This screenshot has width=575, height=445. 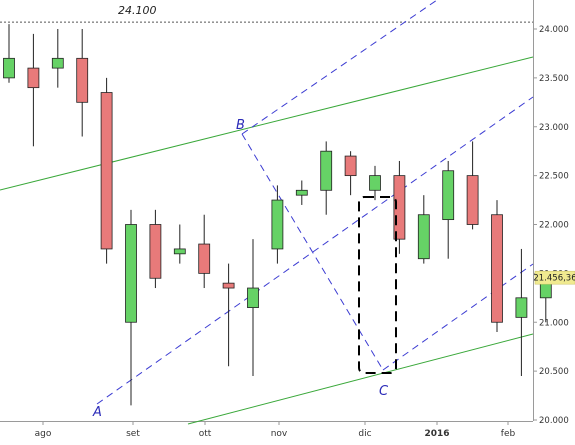 What do you see at coordinates (554, 177) in the screenshot?
I see `y-tick-label: 22.500` at bounding box center [554, 177].